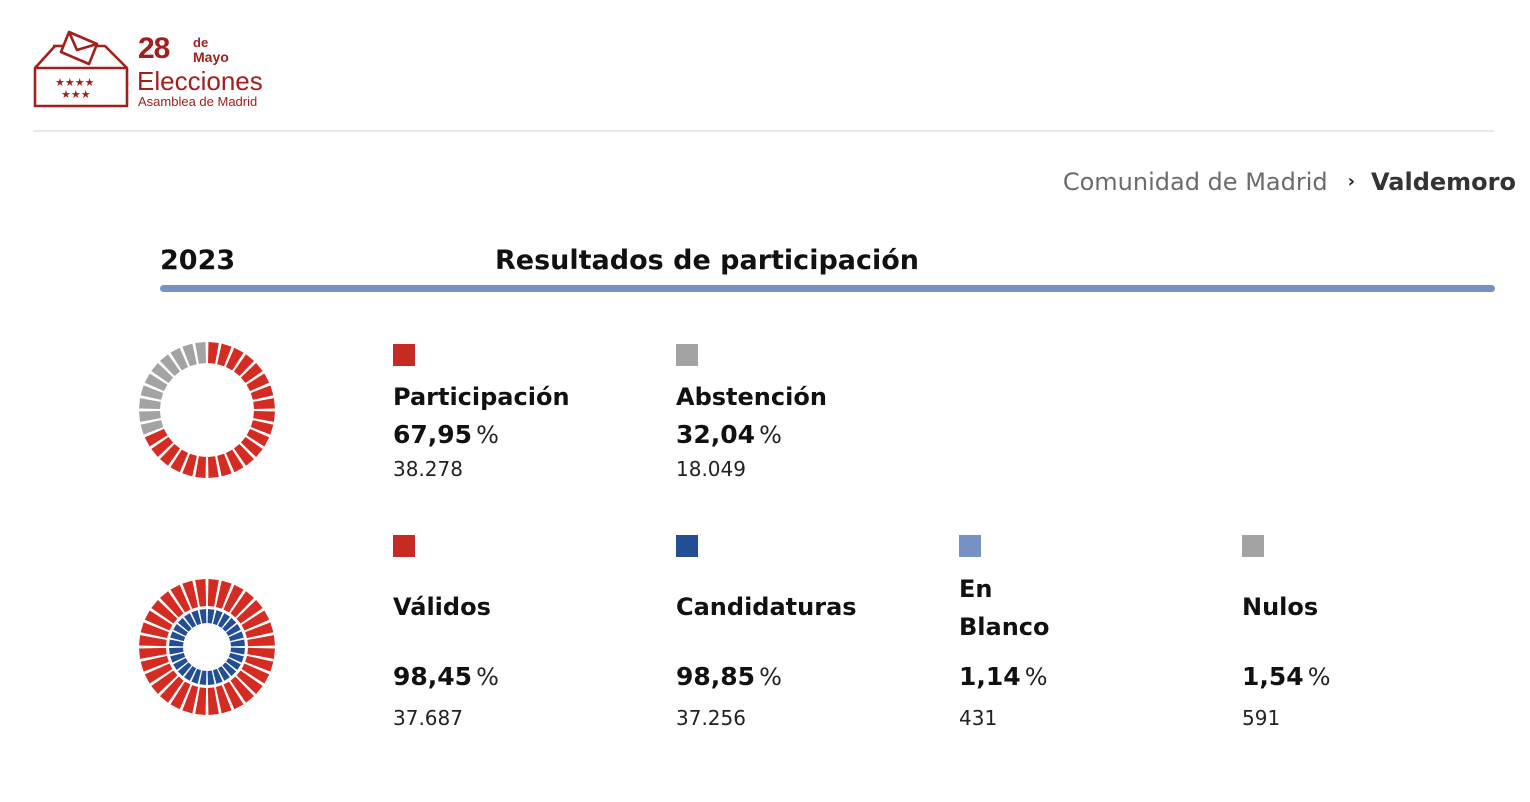  I want to click on stat-label: Nulos, so click(1280, 607).